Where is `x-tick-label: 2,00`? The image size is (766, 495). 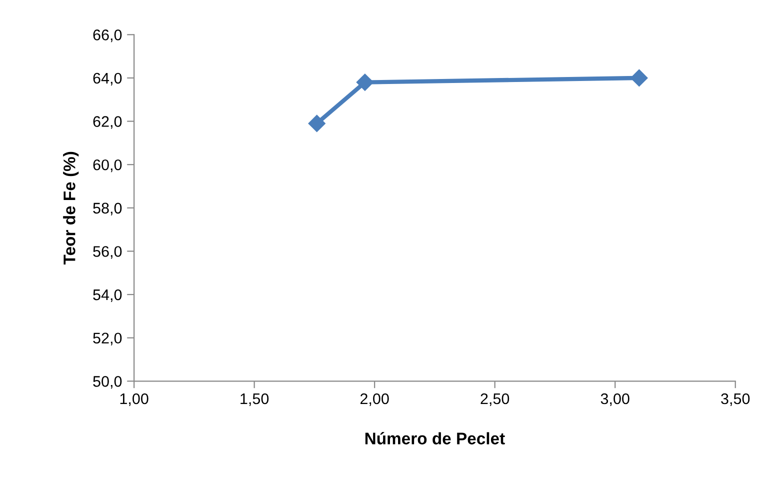
x-tick-label: 2,00 is located at coordinates (374, 399).